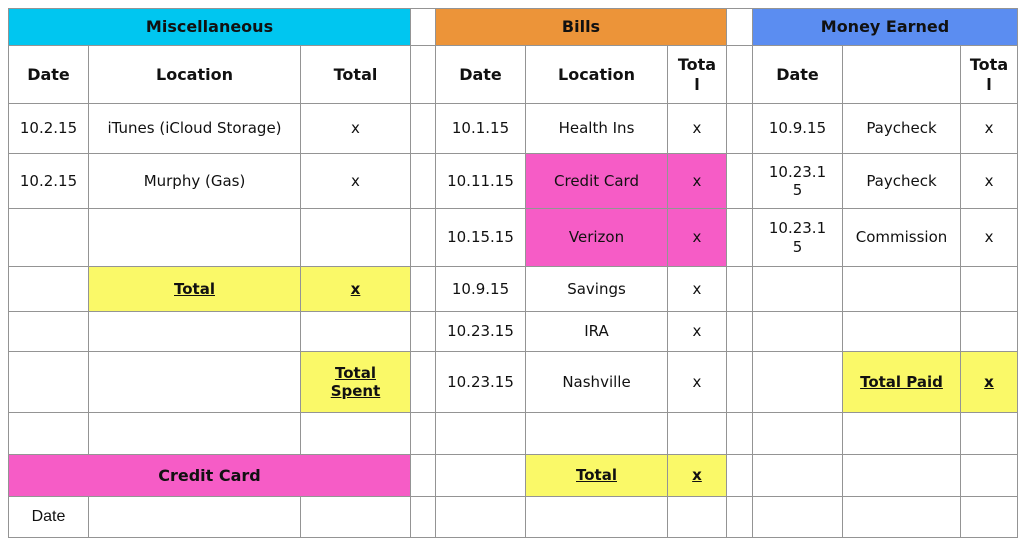 The image size is (1024, 546). Describe the element at coordinates (797, 74) in the screenshot. I see `earned-date-header: Date` at that location.